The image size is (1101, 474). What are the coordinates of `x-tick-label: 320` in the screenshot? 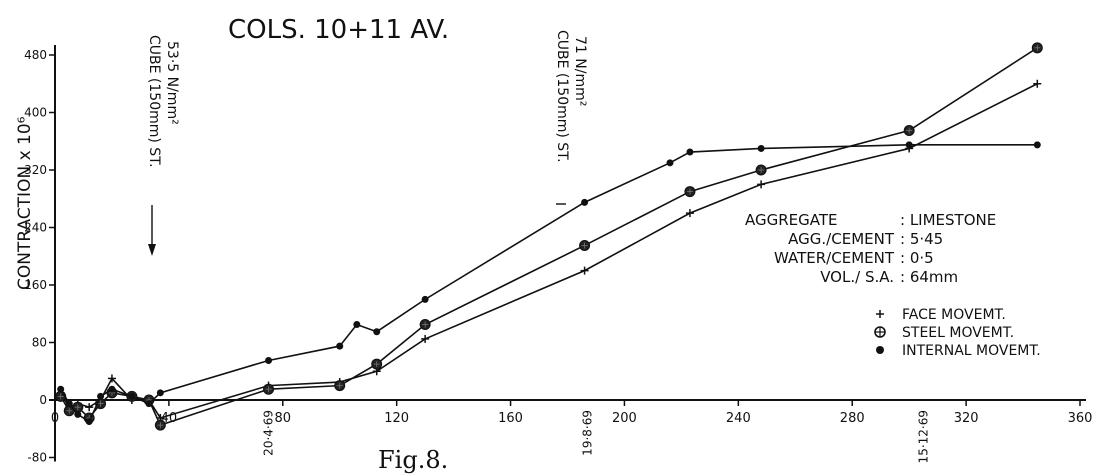 It's located at (966, 418).